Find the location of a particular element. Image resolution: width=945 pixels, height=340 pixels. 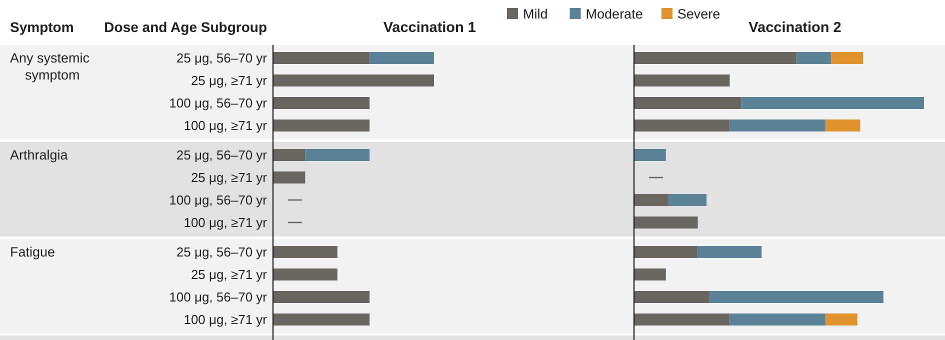

text: Arthralgia is located at coordinates (39, 155).